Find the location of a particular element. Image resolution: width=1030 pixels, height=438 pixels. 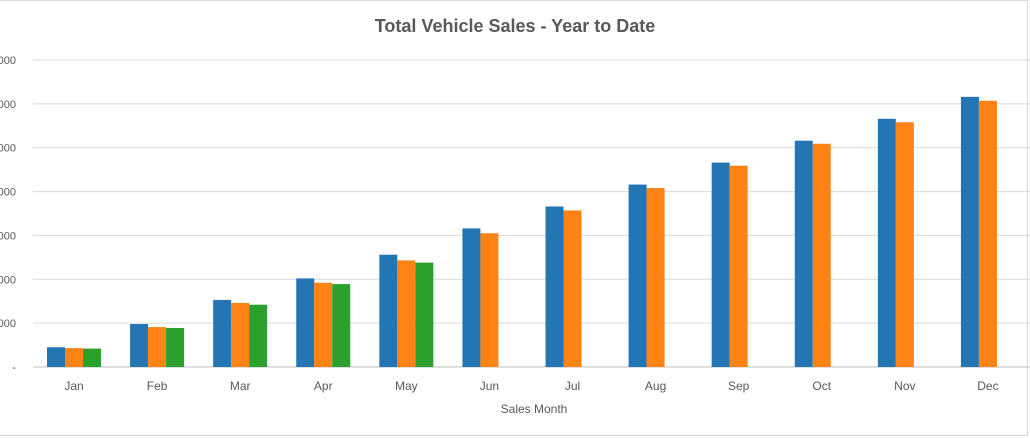

x-tick-label: Oct is located at coordinates (821, 386).